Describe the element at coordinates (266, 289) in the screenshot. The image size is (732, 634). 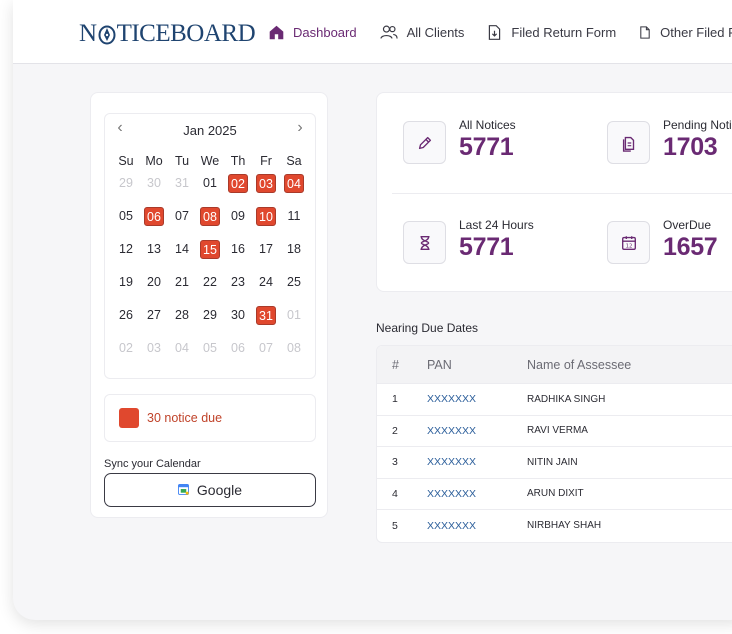
I see `calendar-day: 24` at that location.